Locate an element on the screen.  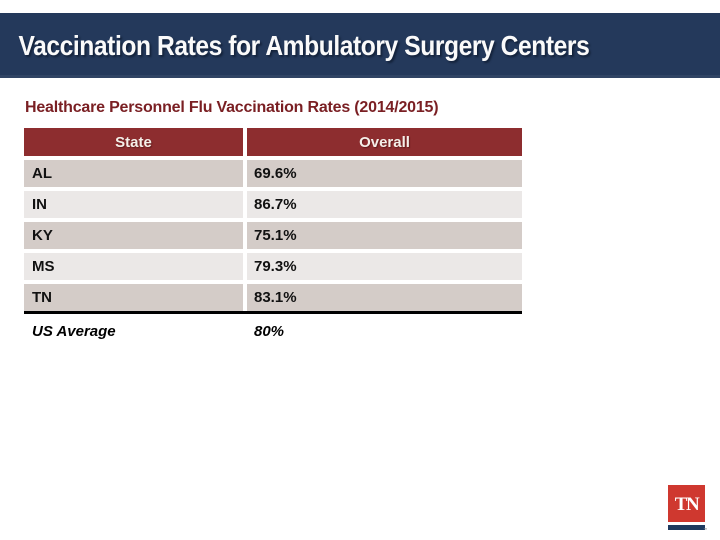
overall-cell-in: 86.7% is located at coordinates (384, 204).